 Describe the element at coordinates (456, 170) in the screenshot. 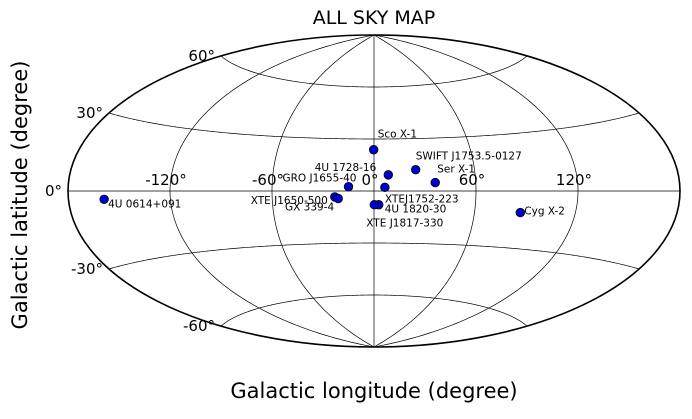

I see `point-label: Ser X-1` at that location.